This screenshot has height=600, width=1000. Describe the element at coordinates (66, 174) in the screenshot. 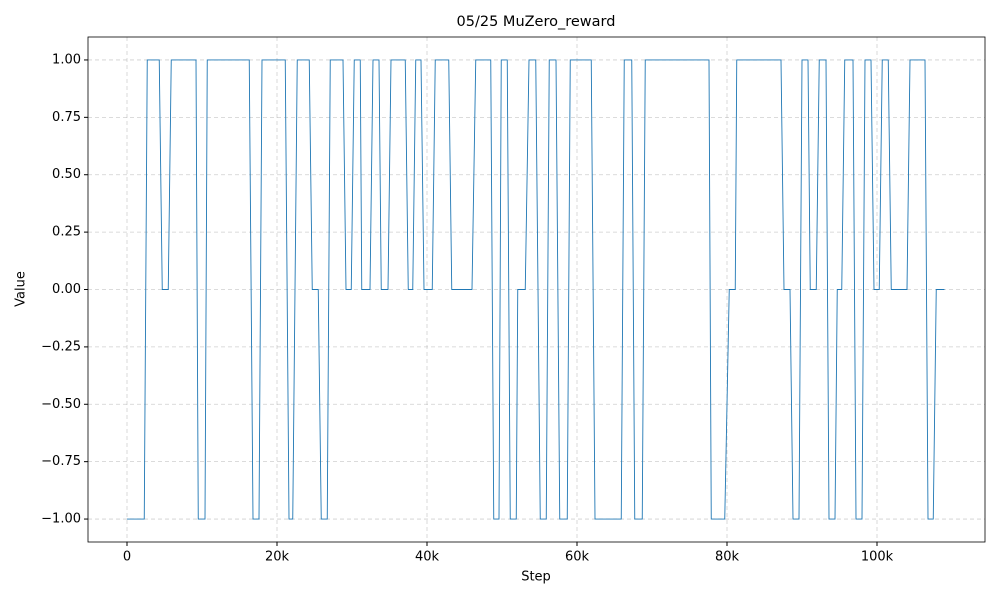

I see `y-tick-label: 0.50` at that location.